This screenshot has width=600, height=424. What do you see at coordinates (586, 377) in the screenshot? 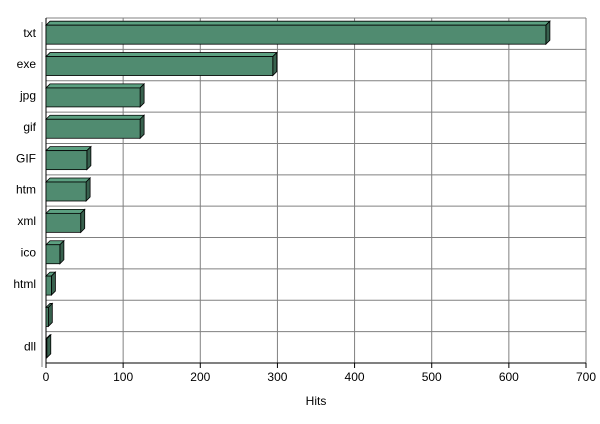
I see `x-tick-label: 700` at bounding box center [586, 377].